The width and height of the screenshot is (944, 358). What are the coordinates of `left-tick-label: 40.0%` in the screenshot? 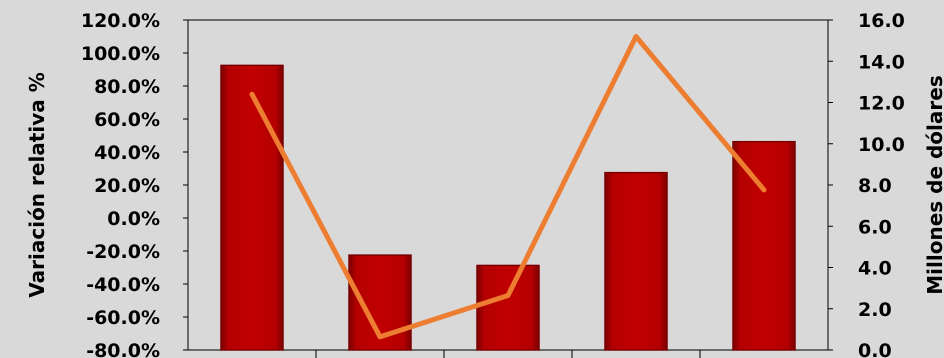 It's located at (127, 153).